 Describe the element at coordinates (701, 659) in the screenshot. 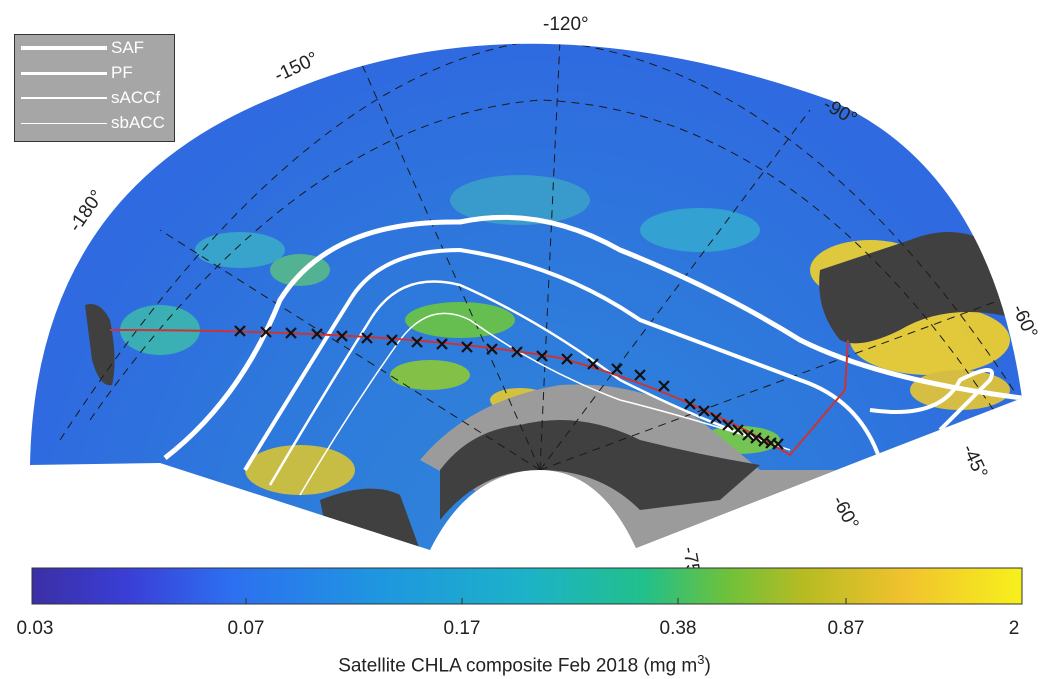

I see `colorbar-title-superscript: 3` at that location.